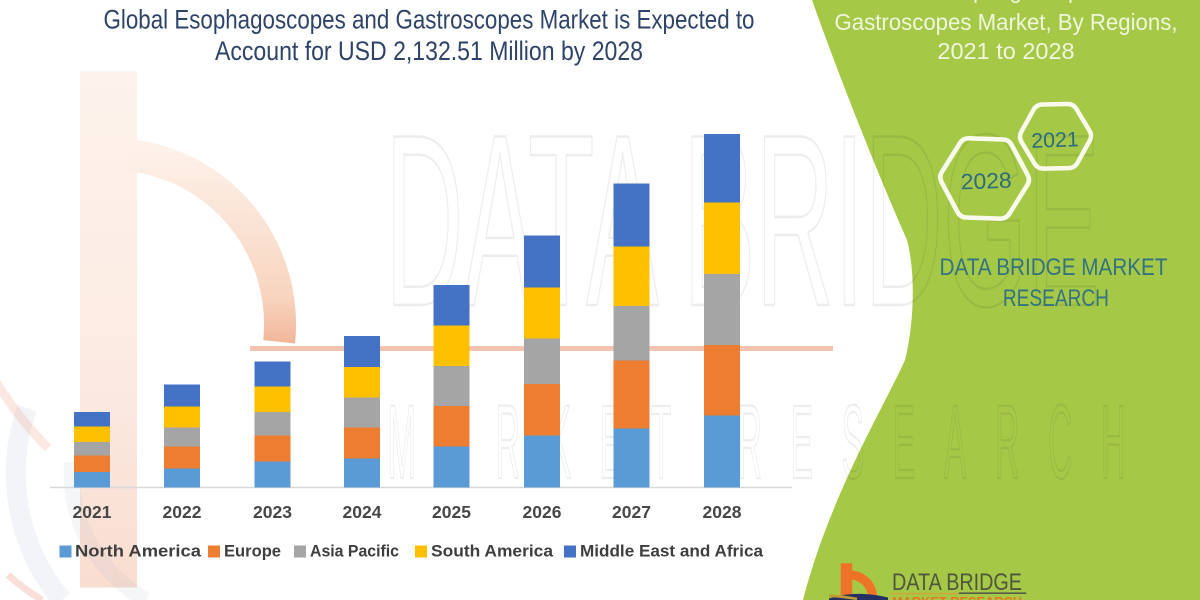 This screenshot has height=600, width=1200. I want to click on svg-text: North America, so click(138, 552).